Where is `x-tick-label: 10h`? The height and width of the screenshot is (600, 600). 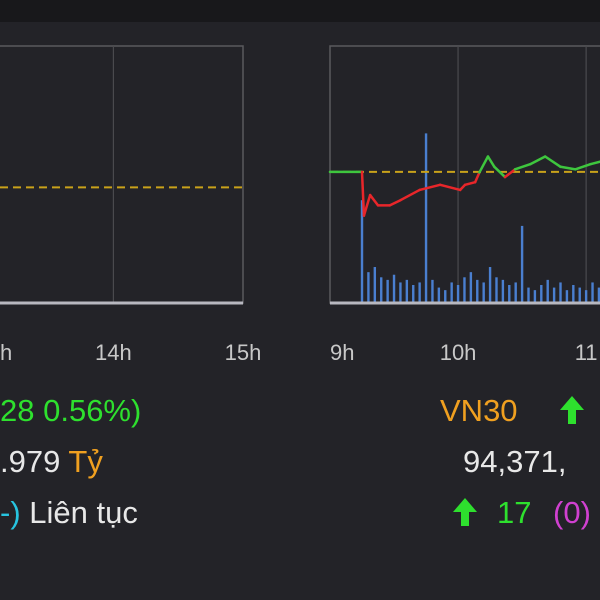
x-tick-label: 10h is located at coordinates (458, 352).